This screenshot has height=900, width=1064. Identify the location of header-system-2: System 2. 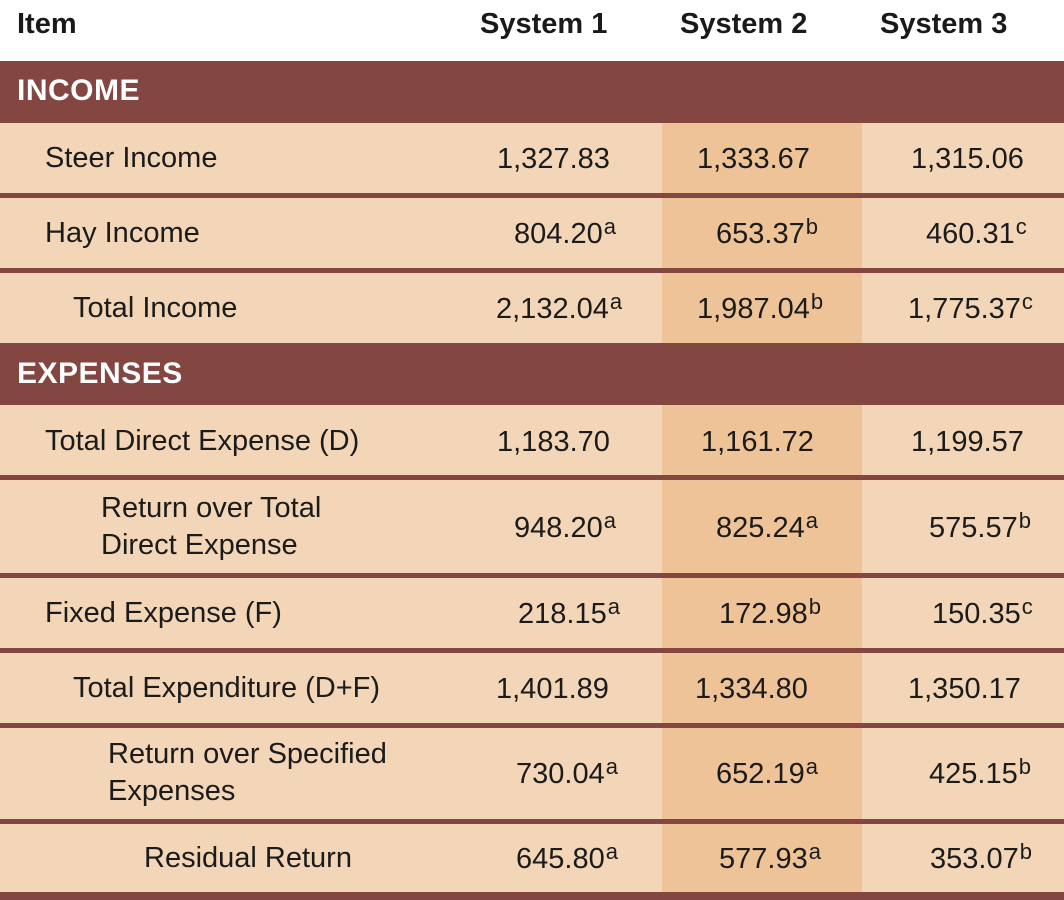
(744, 24).